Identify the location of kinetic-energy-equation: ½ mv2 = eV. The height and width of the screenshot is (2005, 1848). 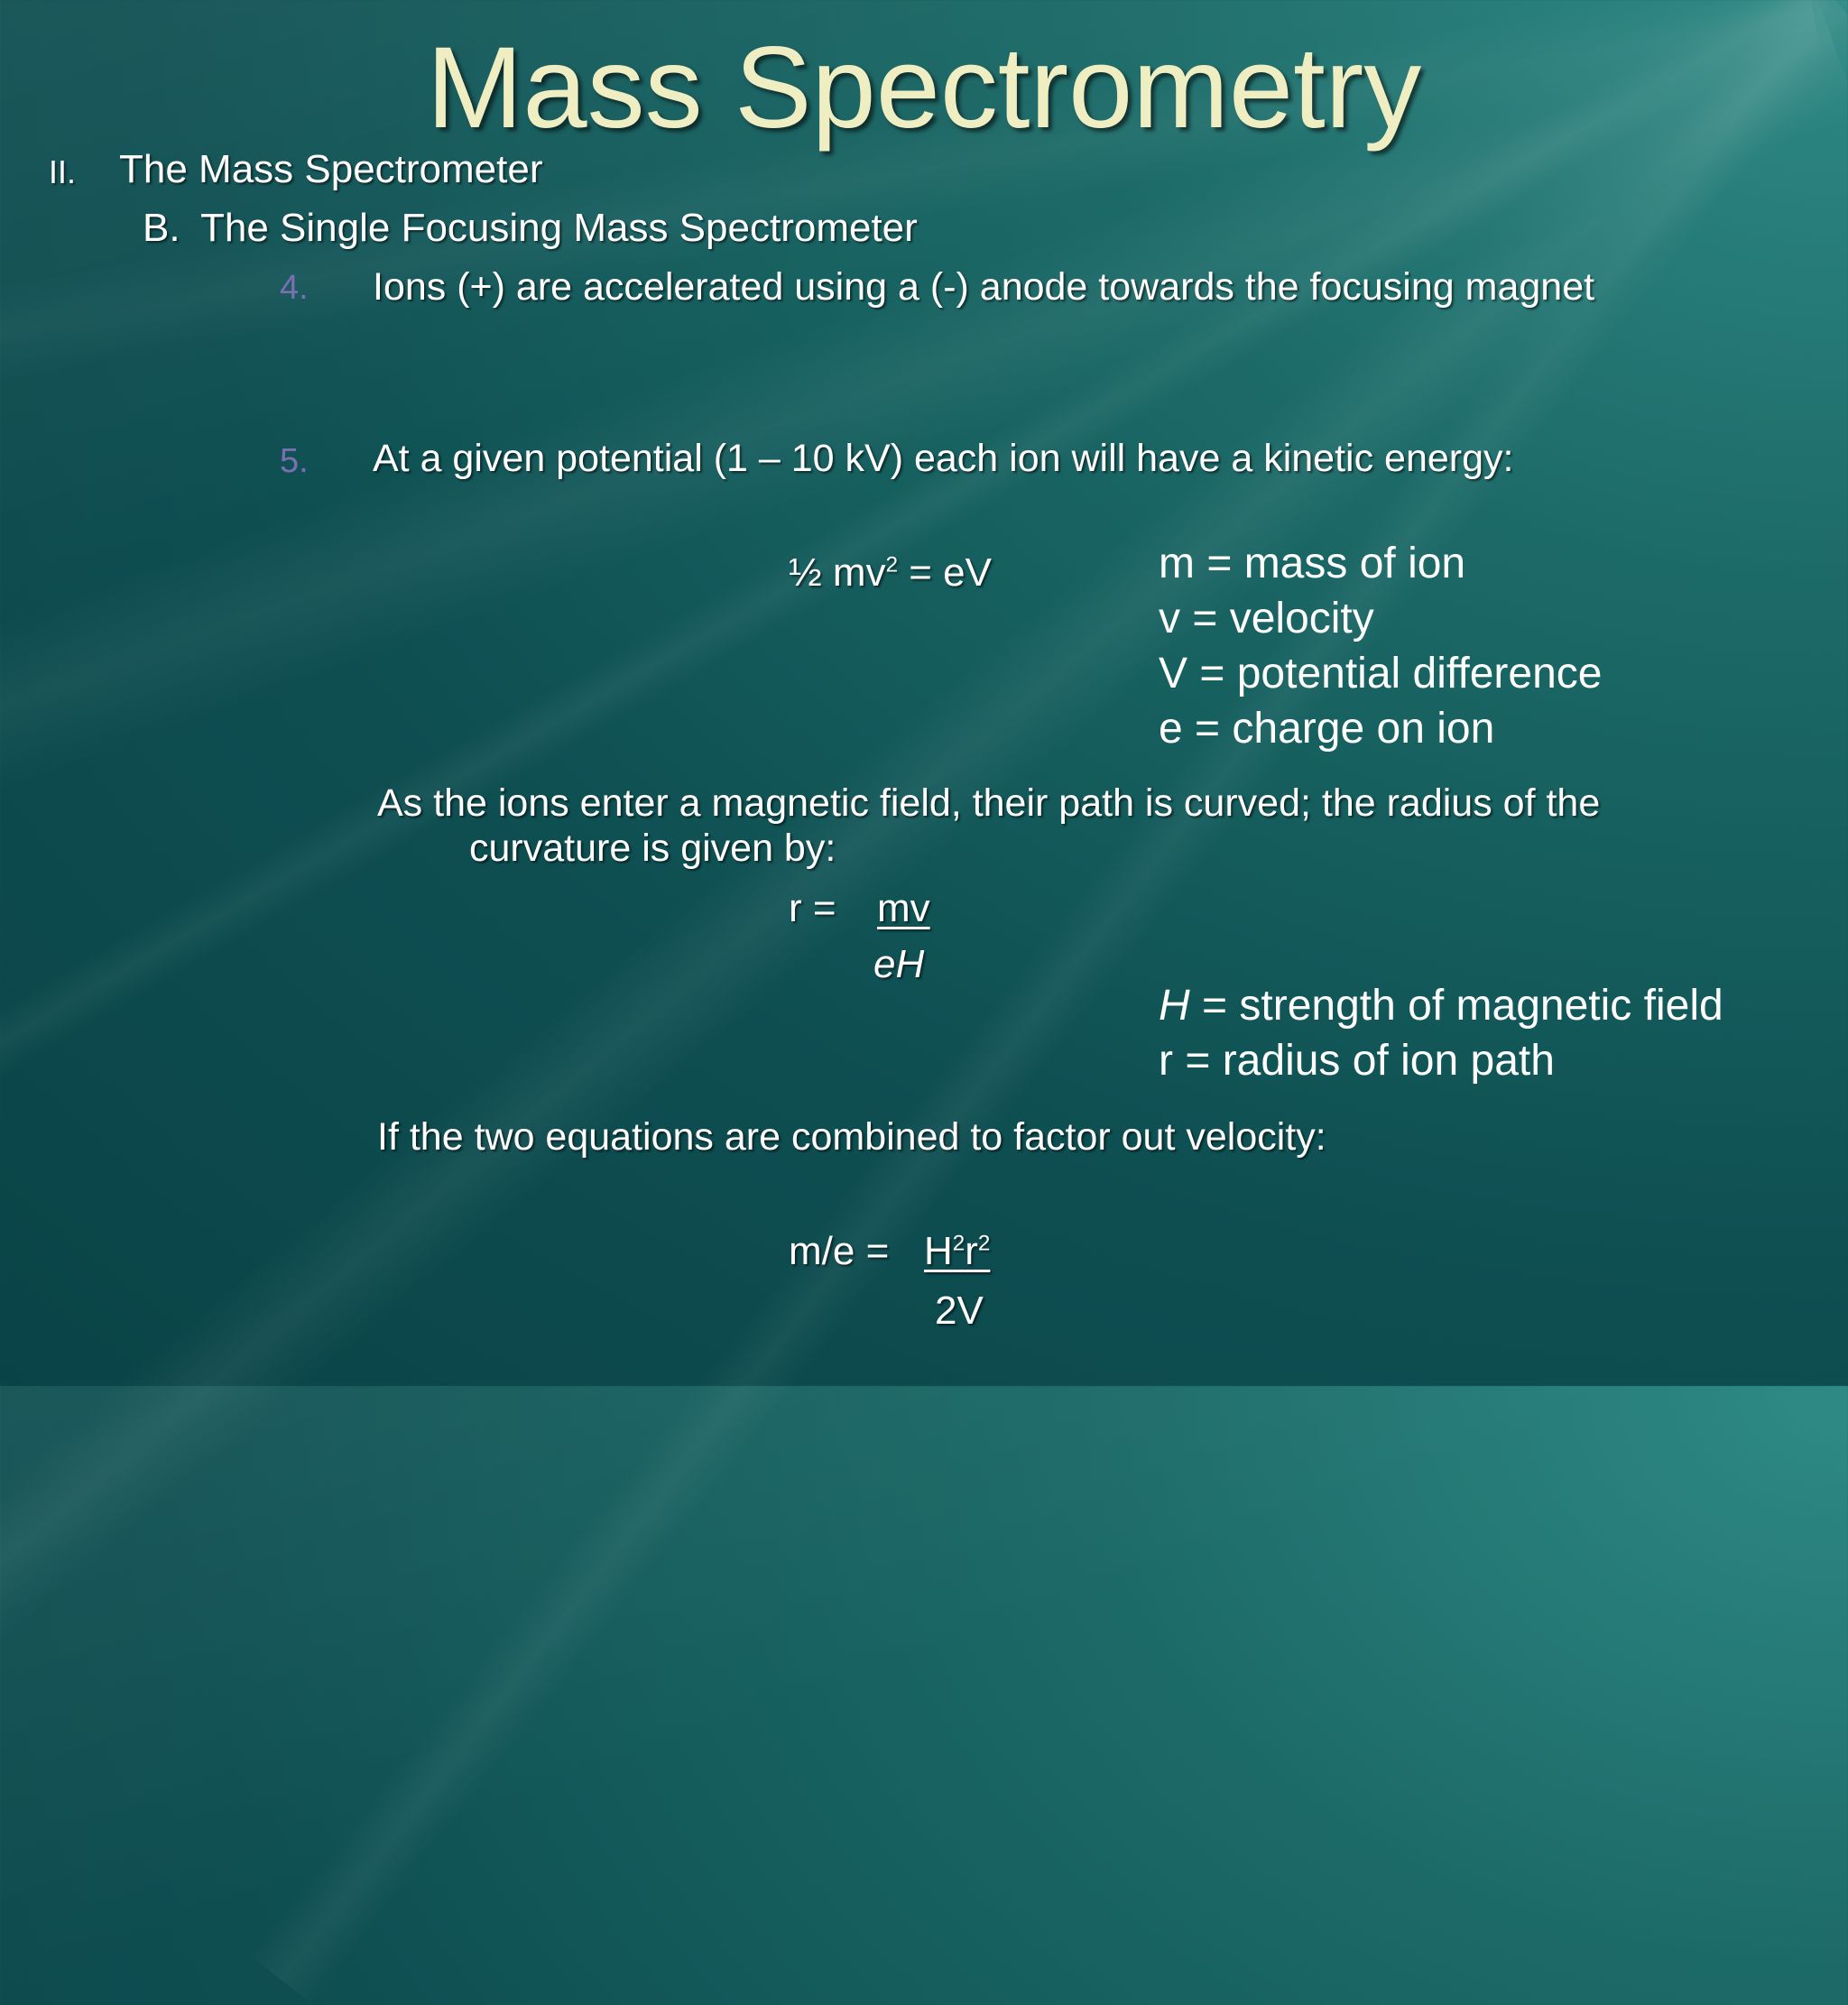
(890, 573).